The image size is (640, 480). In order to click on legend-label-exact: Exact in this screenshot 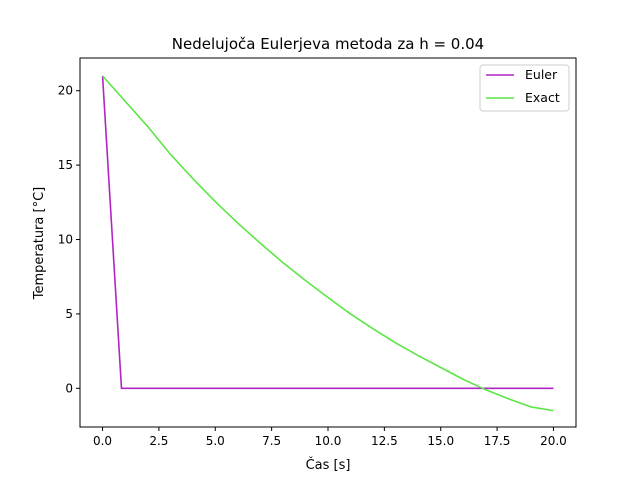, I will do `click(542, 97)`.